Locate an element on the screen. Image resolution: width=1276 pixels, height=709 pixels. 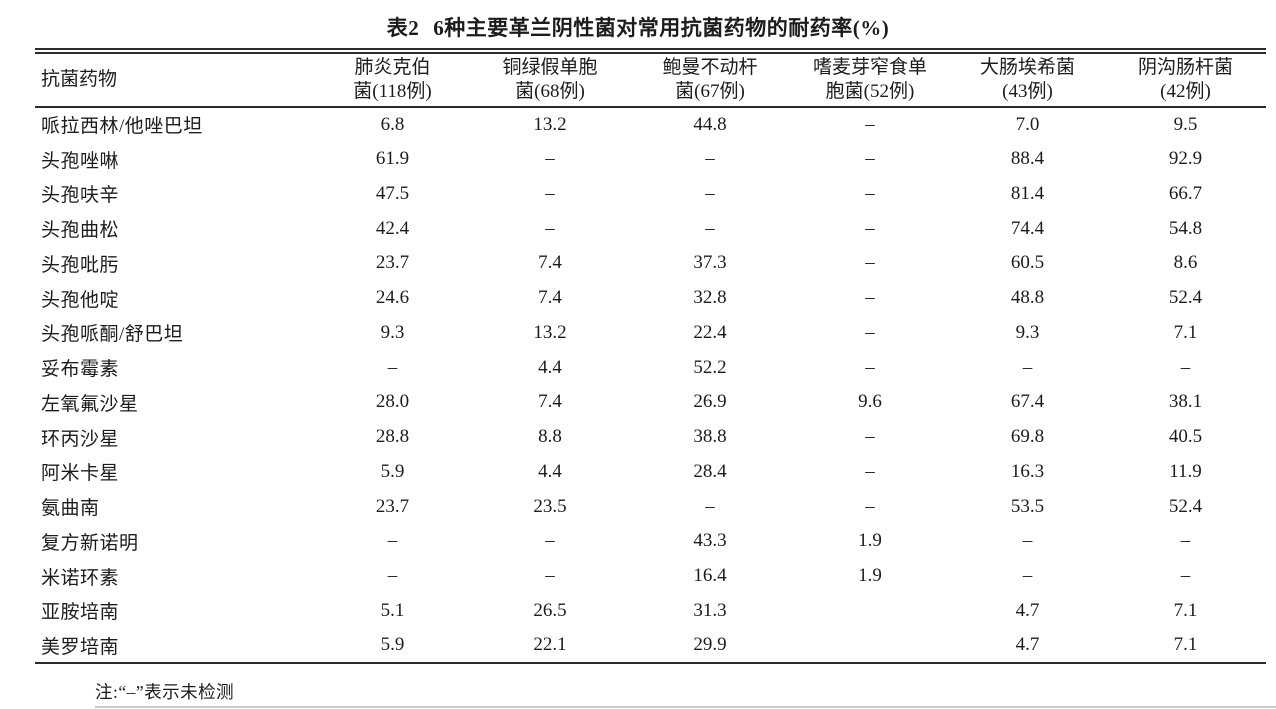
value-cell: 42.4 is located at coordinates (392, 228).